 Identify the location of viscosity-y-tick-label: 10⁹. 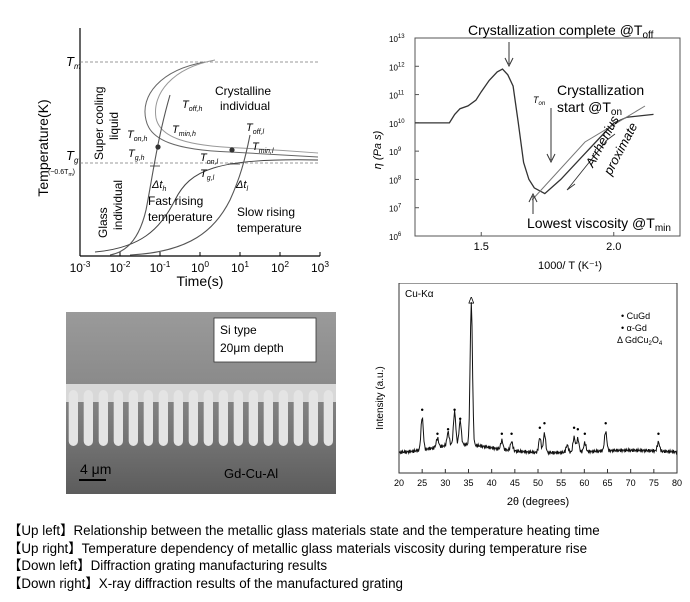
(395, 152).